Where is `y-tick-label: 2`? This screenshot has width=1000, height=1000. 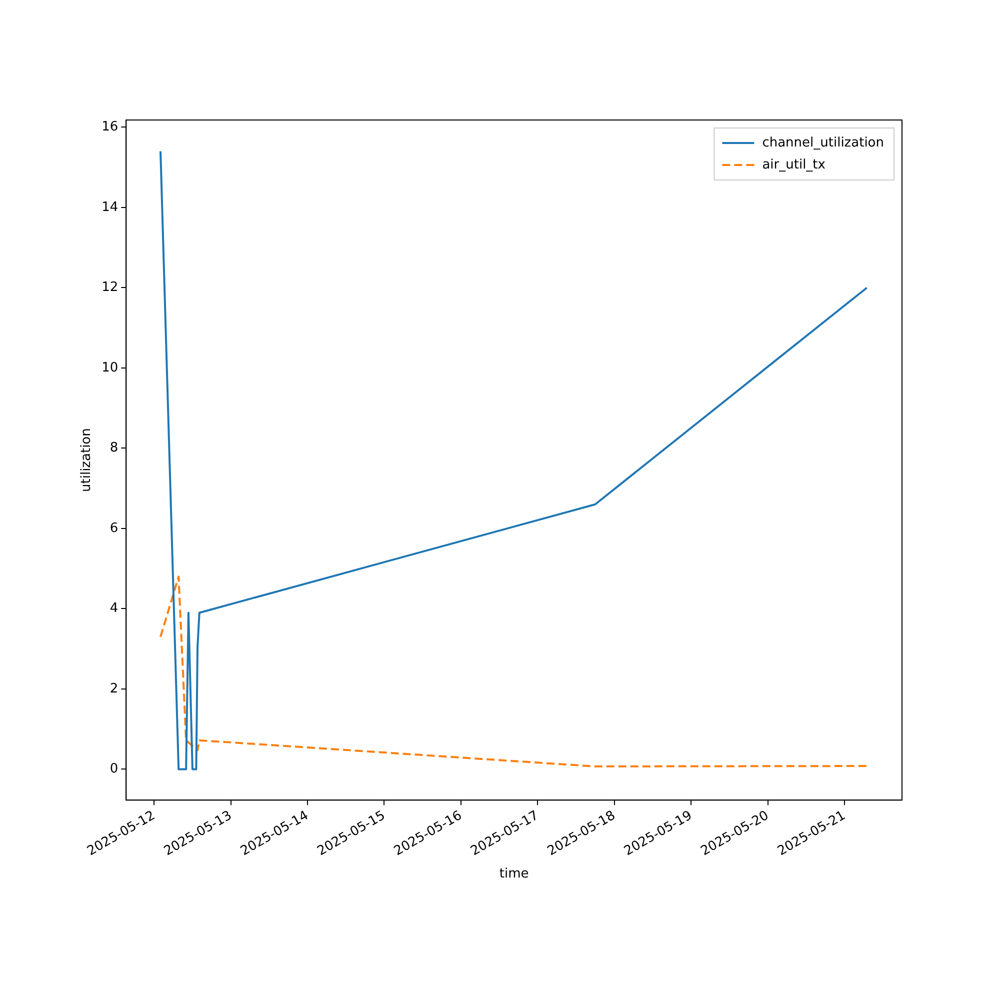
y-tick-label: 2 is located at coordinates (114, 688).